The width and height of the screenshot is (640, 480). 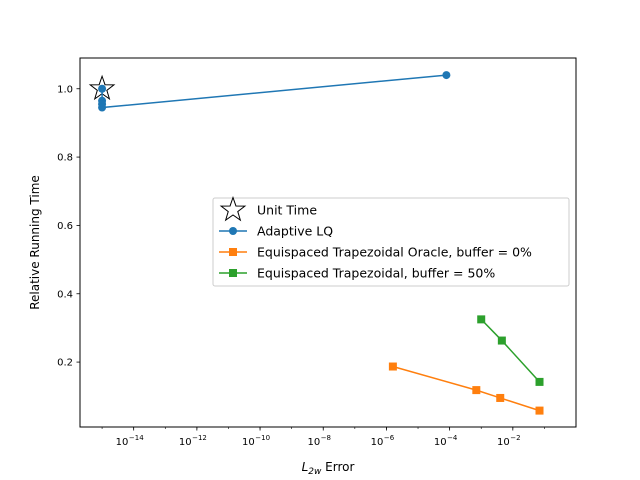 I want to click on y-axis-label: Relative Running Time, so click(x=35, y=242).